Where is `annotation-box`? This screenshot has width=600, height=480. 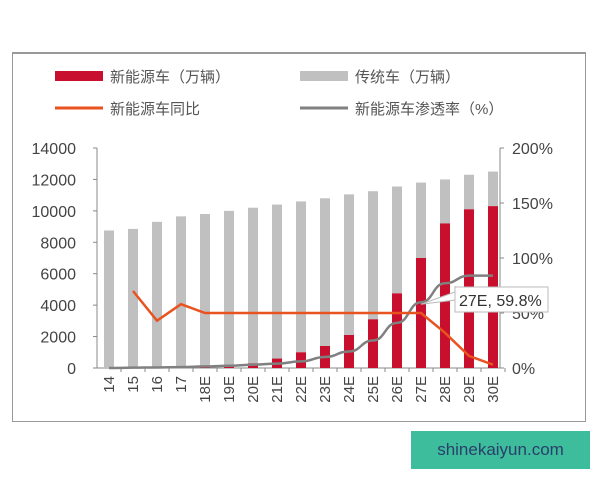 annotation-box is located at coordinates (484, 299).